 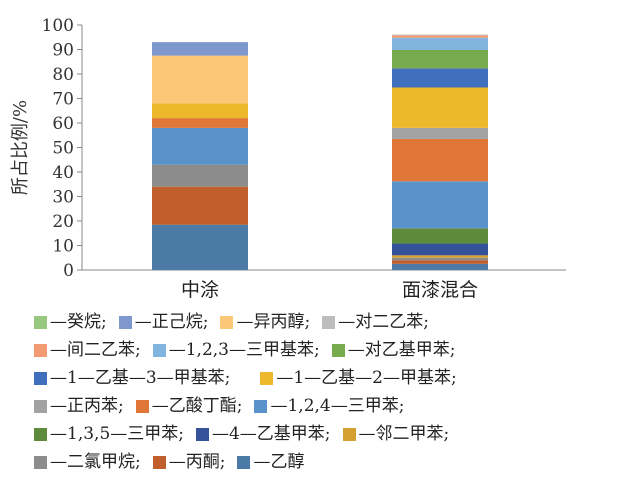 I want to click on legend-row: —间二乙苯; —1,2,3—三甲基苯; —对乙基甲苯;, so click(x=324, y=350).